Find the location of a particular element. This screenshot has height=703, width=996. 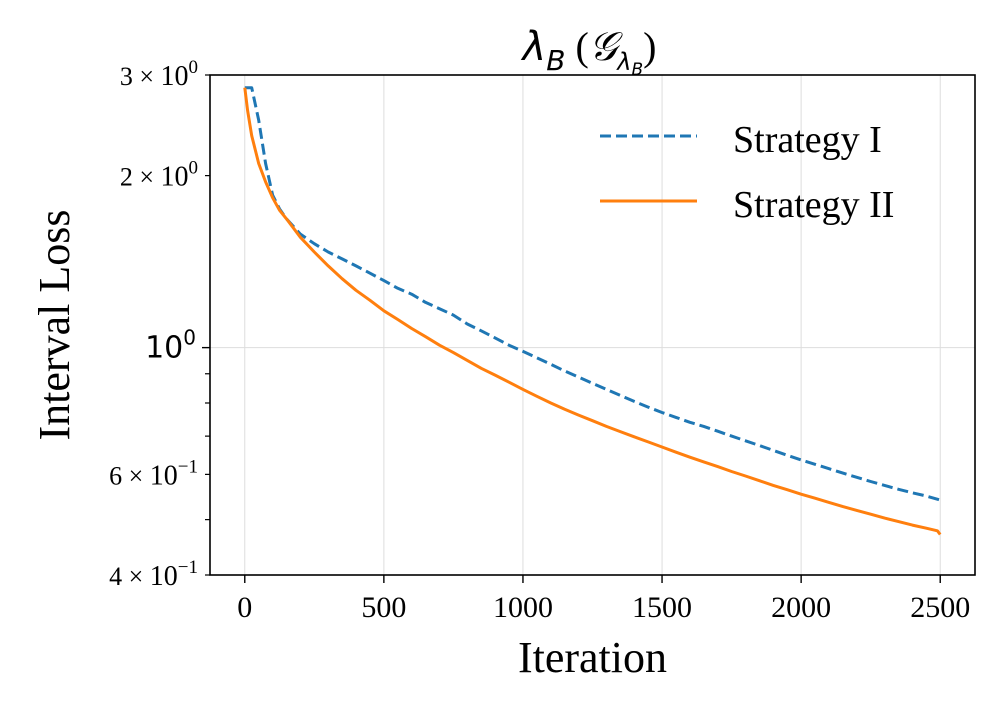

title-lambda: λ is located at coordinates (534, 47).